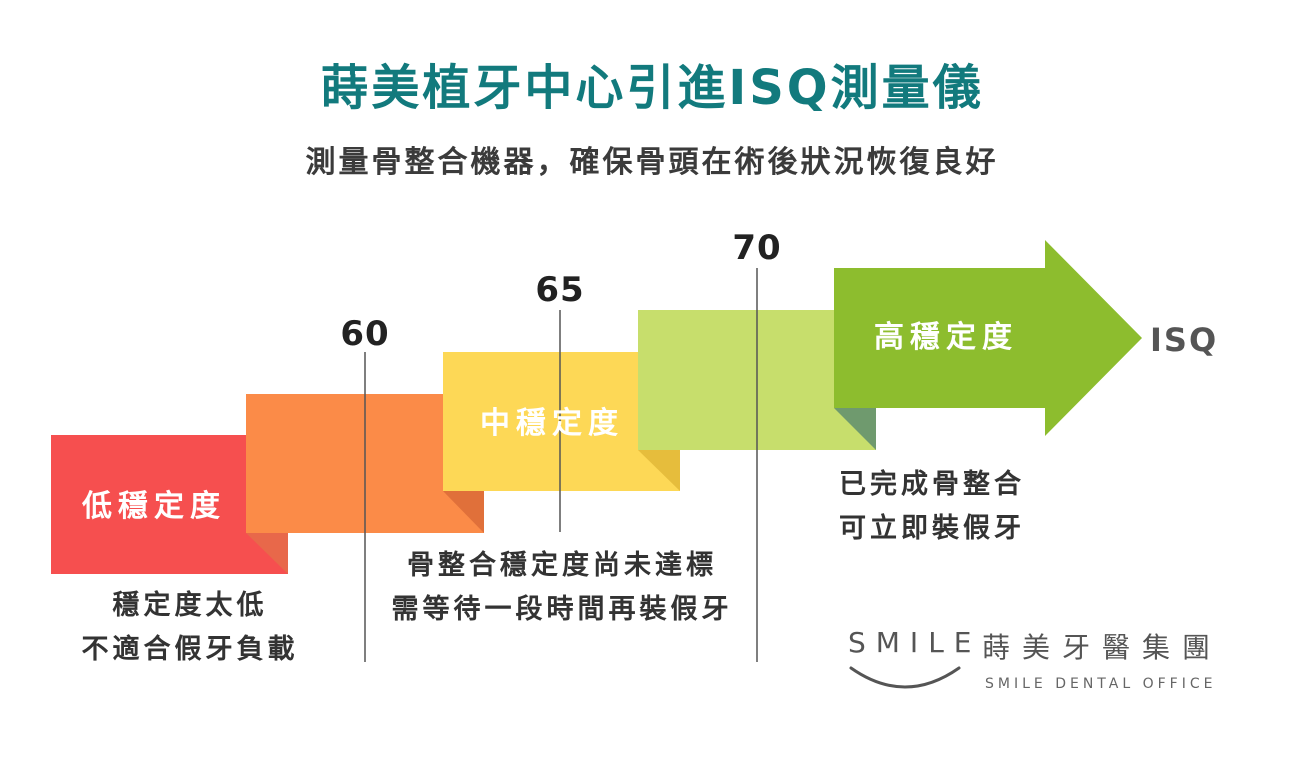 The image size is (1304, 770). I want to click on high-desc-line-2: 可立即裝假牙, so click(932, 528).